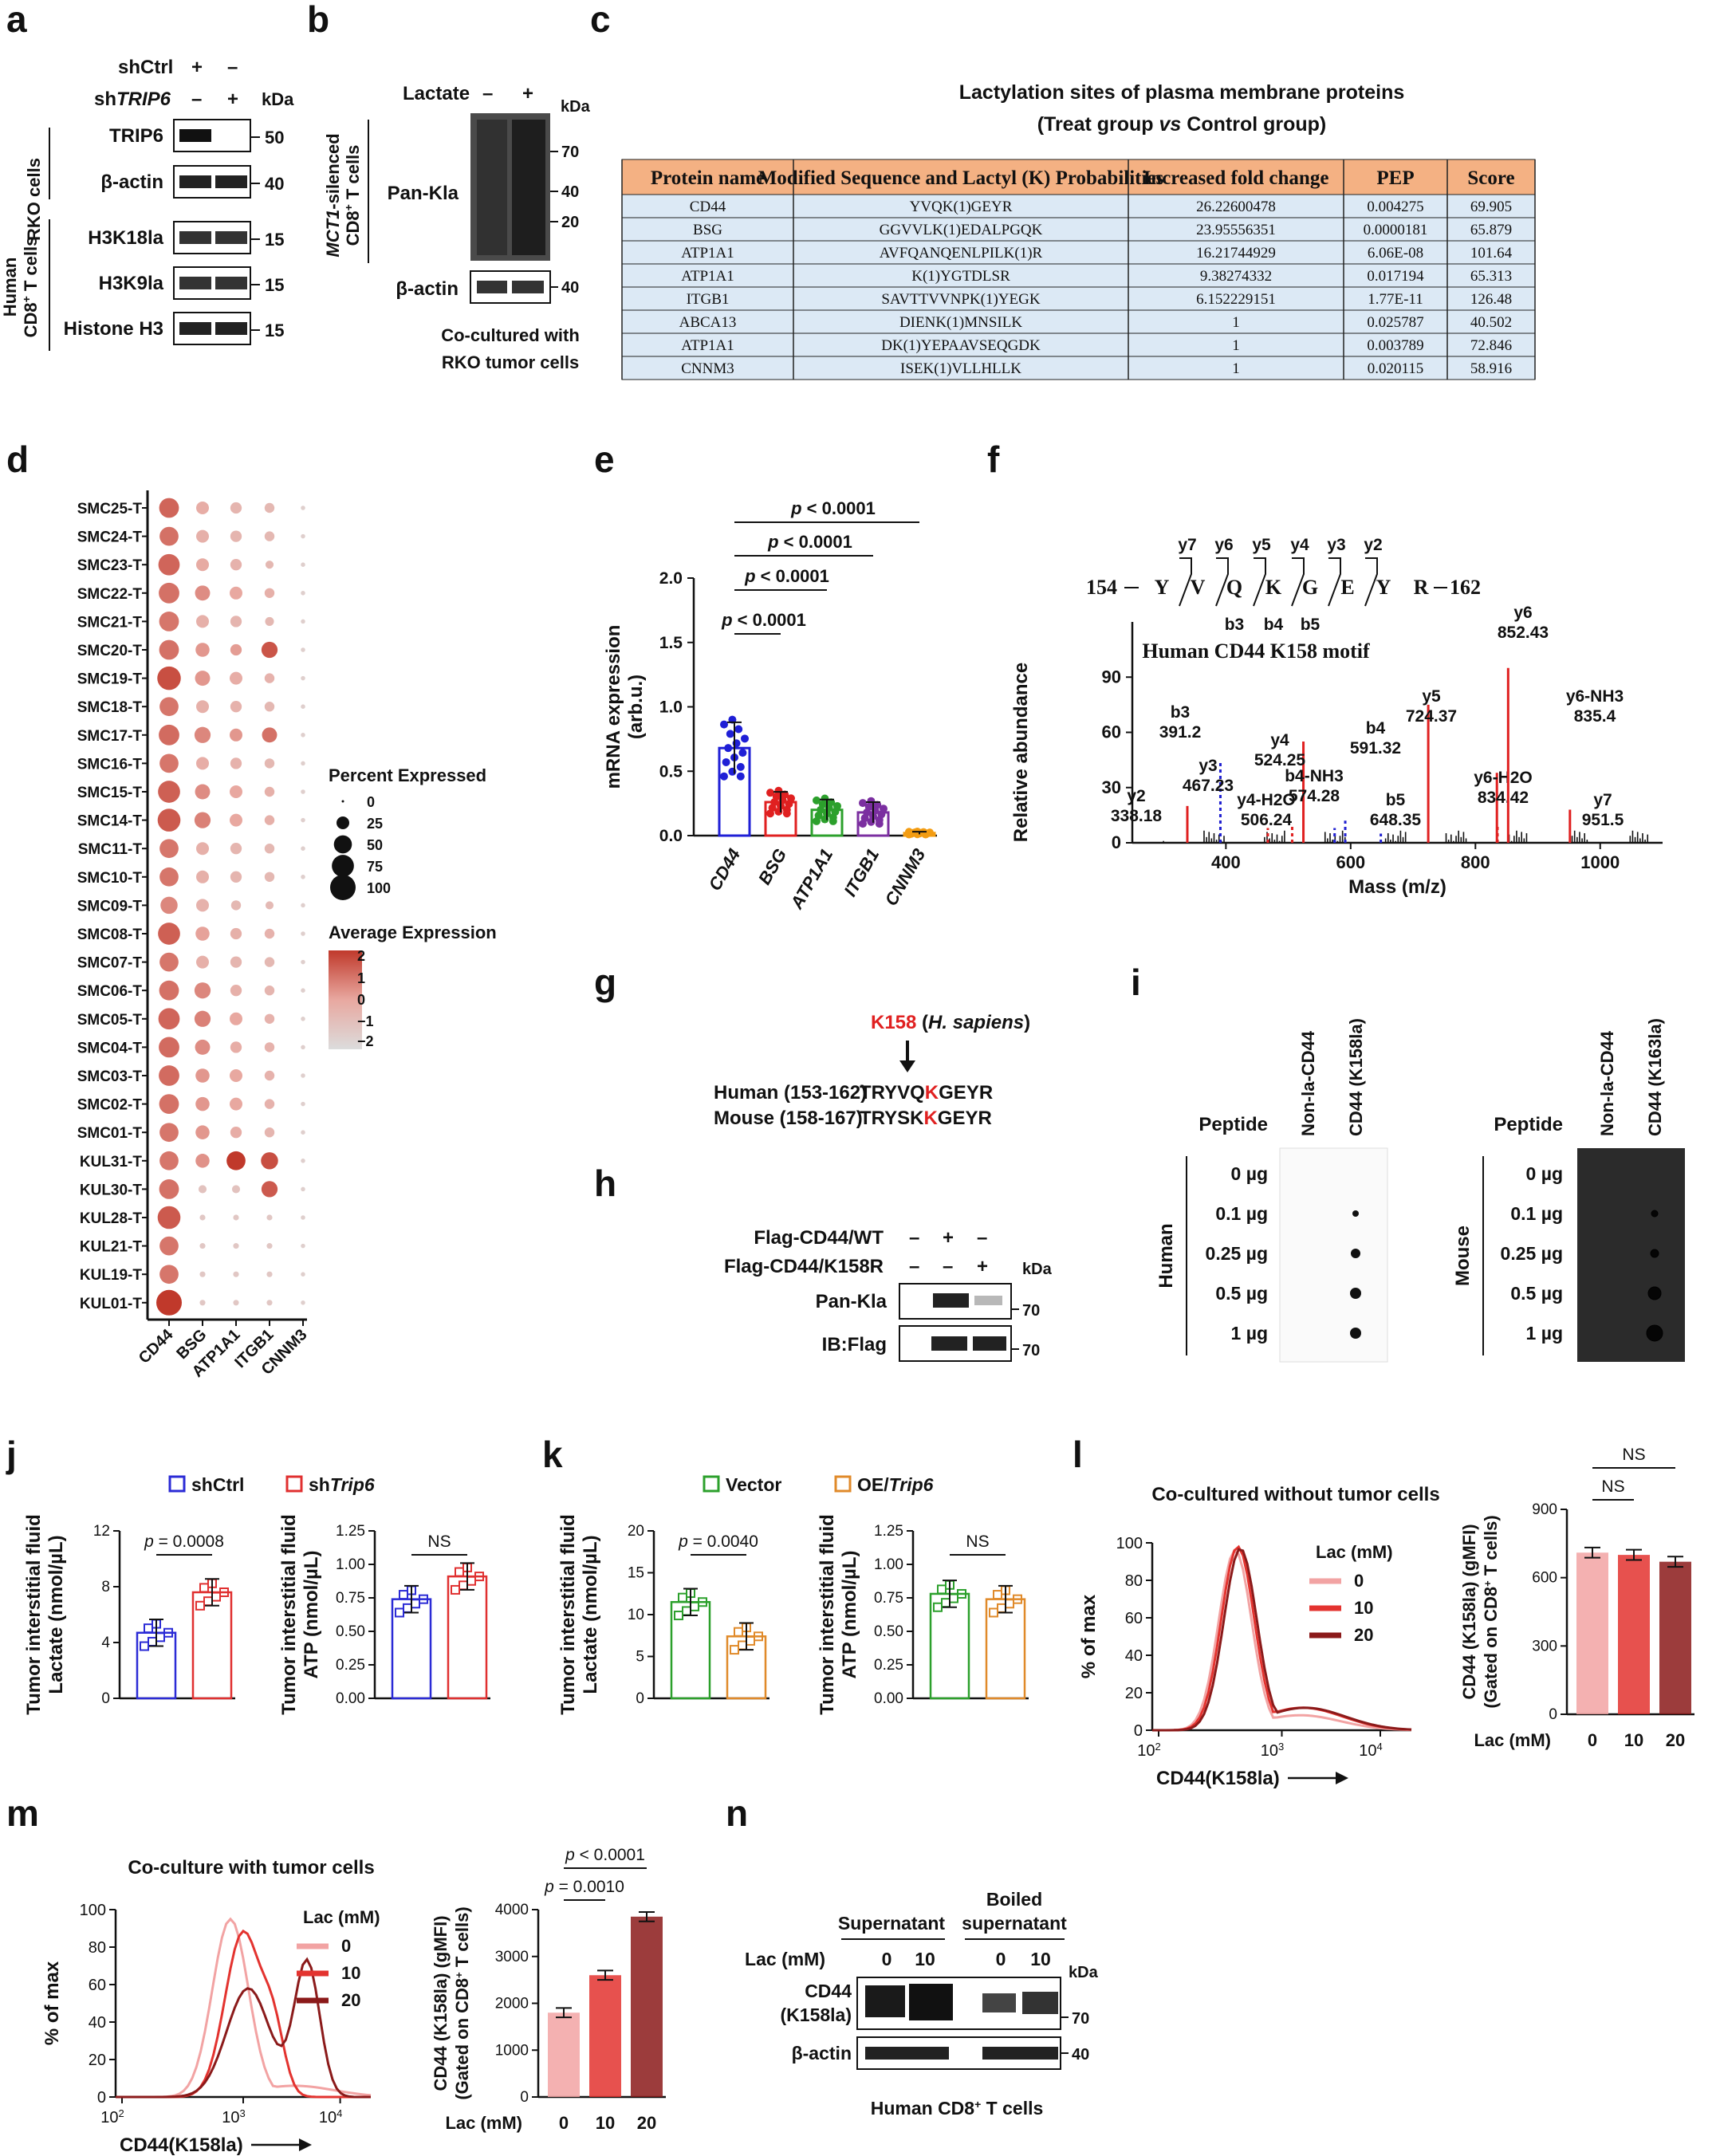  I want to click on d-sample-label: SMC24-T, so click(110, 538).